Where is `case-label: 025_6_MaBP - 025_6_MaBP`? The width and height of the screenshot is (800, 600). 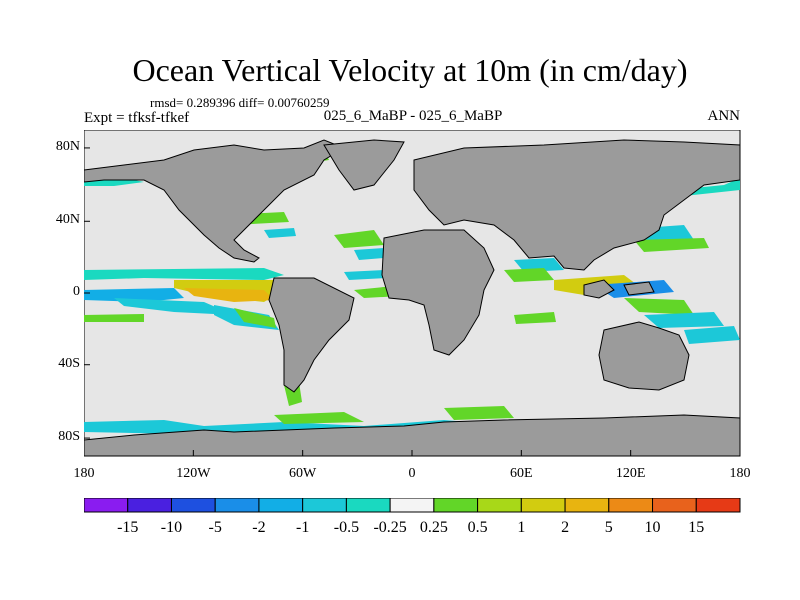 case-label: 025_6_MaBP - 025_6_MaBP is located at coordinates (413, 116).